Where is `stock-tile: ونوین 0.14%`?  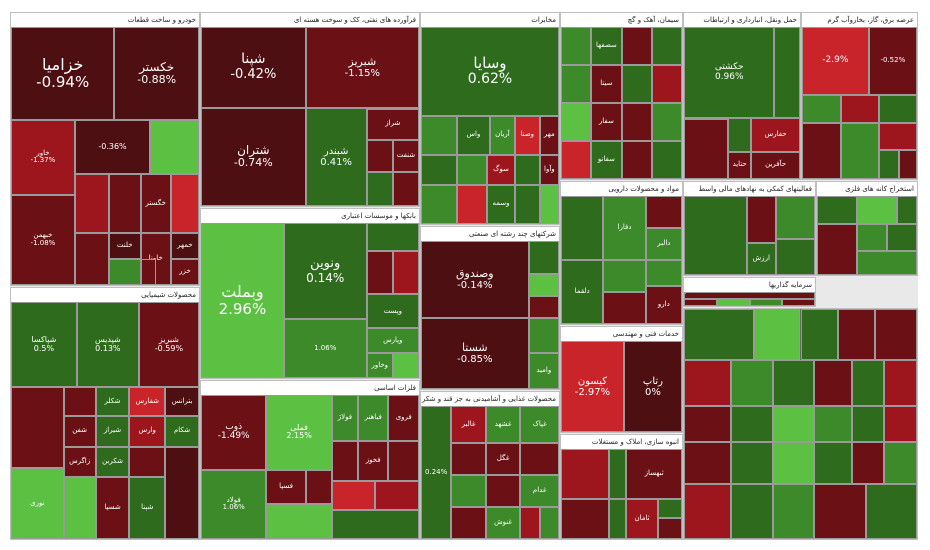 stock-tile: ونوین 0.14% is located at coordinates (325, 271).